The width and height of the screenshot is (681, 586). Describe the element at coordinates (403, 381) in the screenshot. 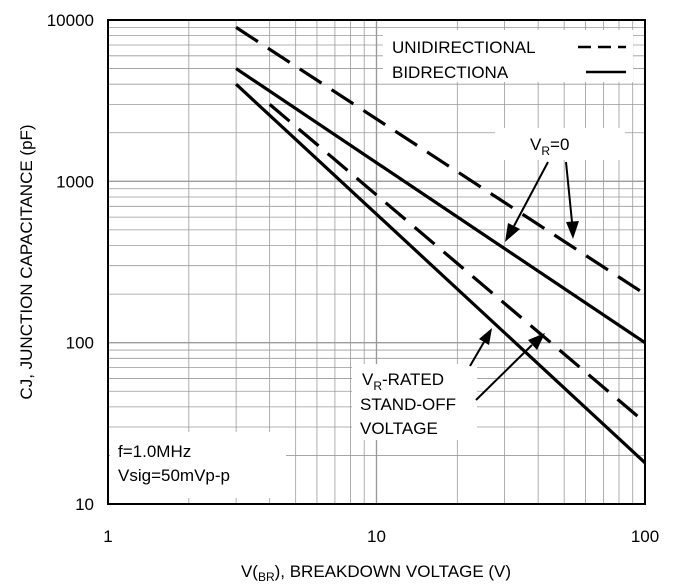

I see `annotation-vr-rated-line1: VR-RATED` at that location.